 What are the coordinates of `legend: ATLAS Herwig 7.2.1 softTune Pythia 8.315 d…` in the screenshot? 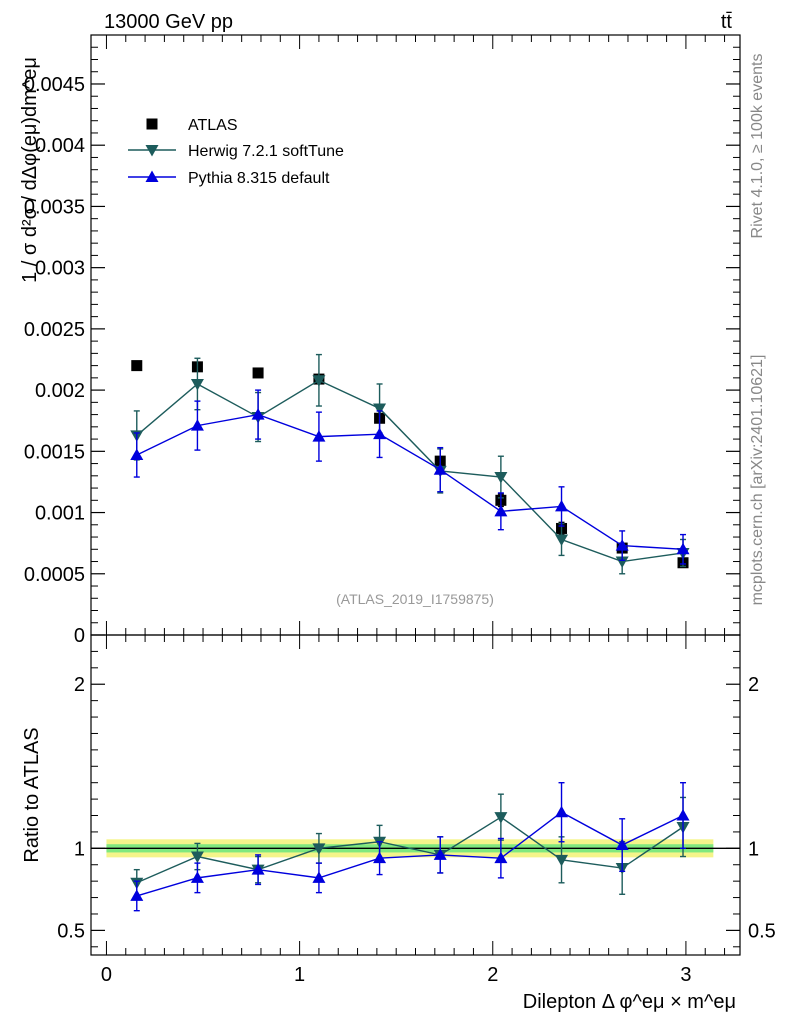 It's located at (236, 152).